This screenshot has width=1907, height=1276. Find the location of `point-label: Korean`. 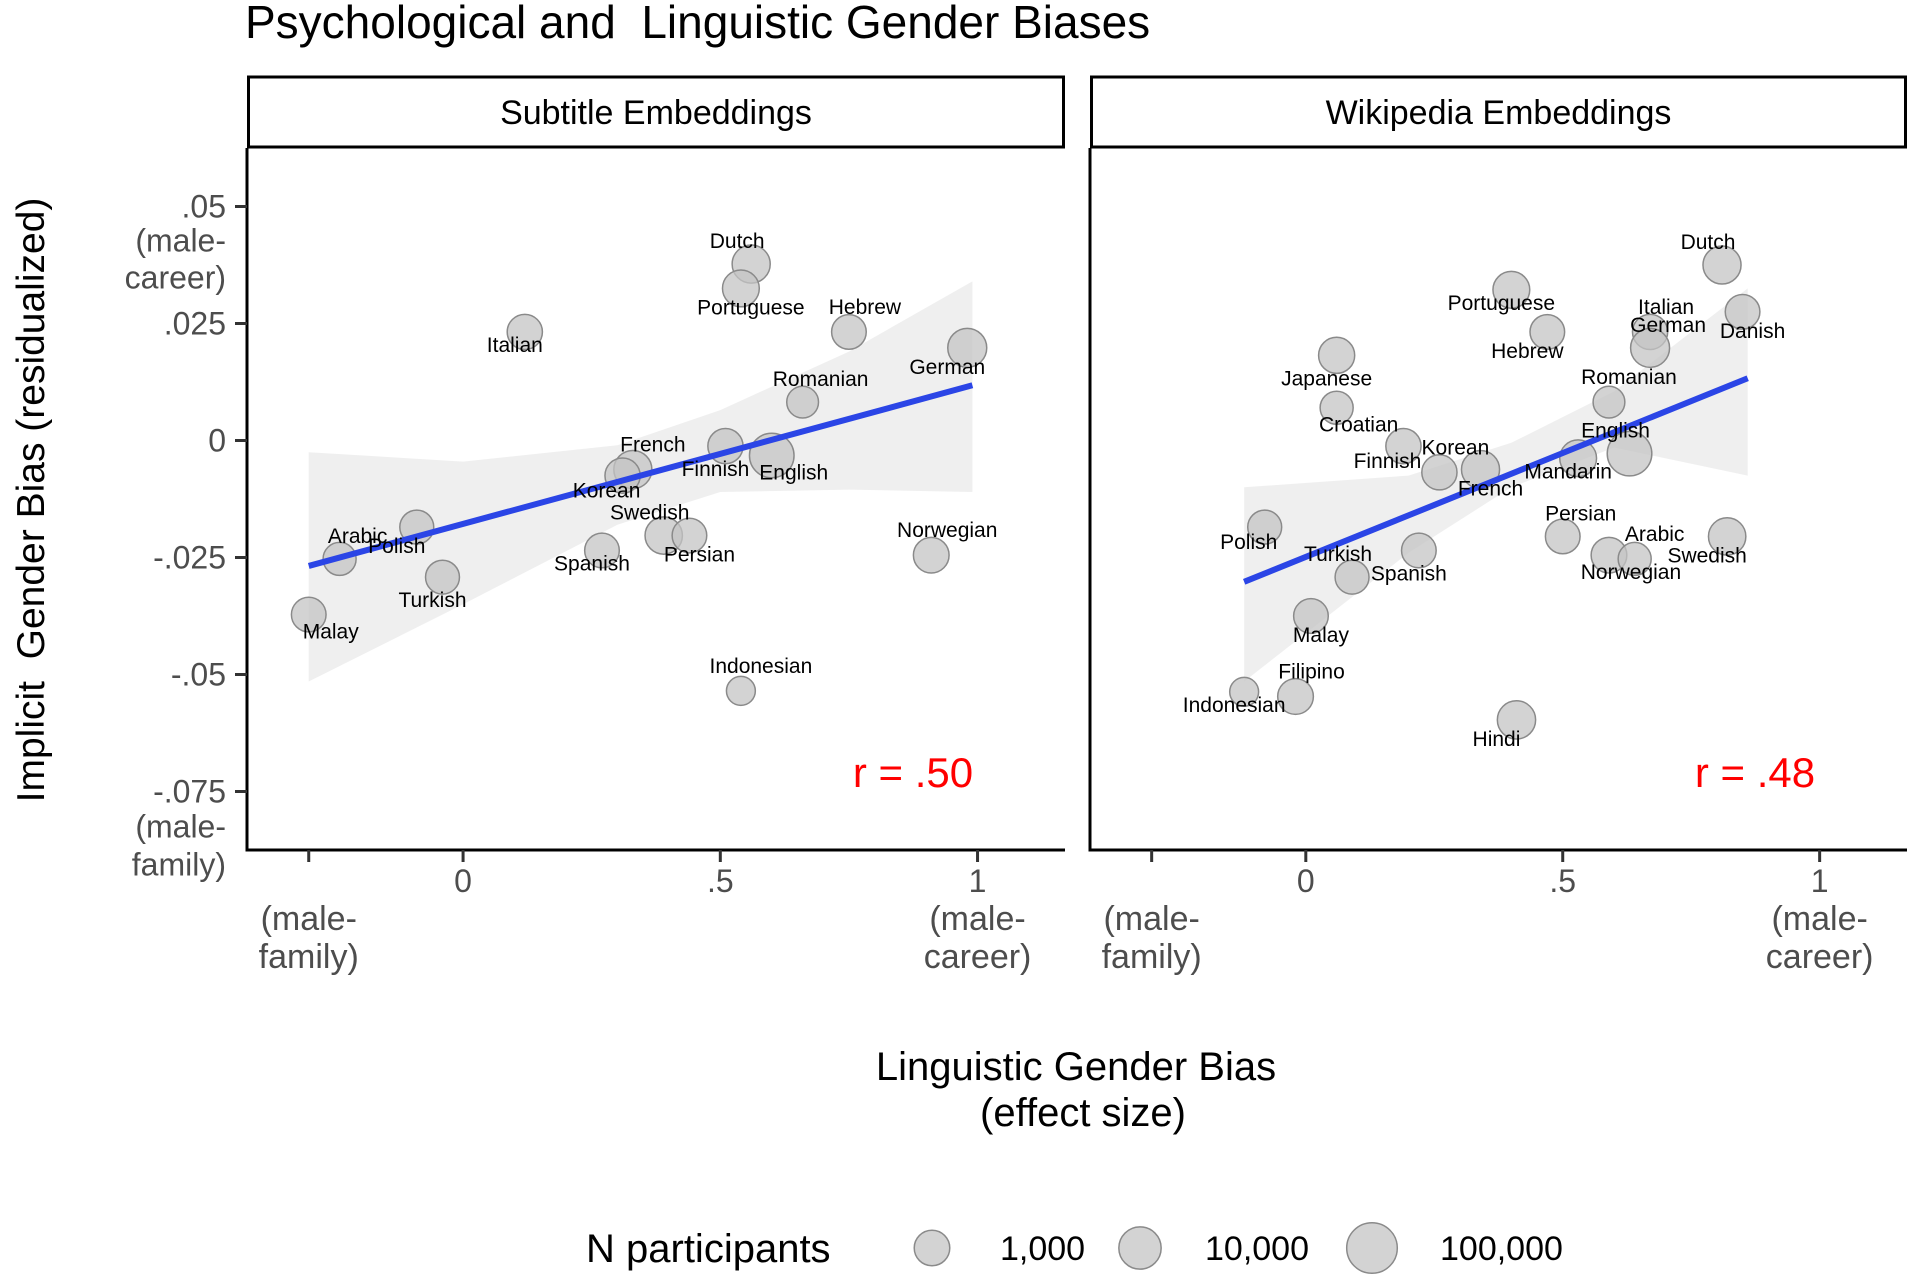

point-label: Korean is located at coordinates (1456, 447).